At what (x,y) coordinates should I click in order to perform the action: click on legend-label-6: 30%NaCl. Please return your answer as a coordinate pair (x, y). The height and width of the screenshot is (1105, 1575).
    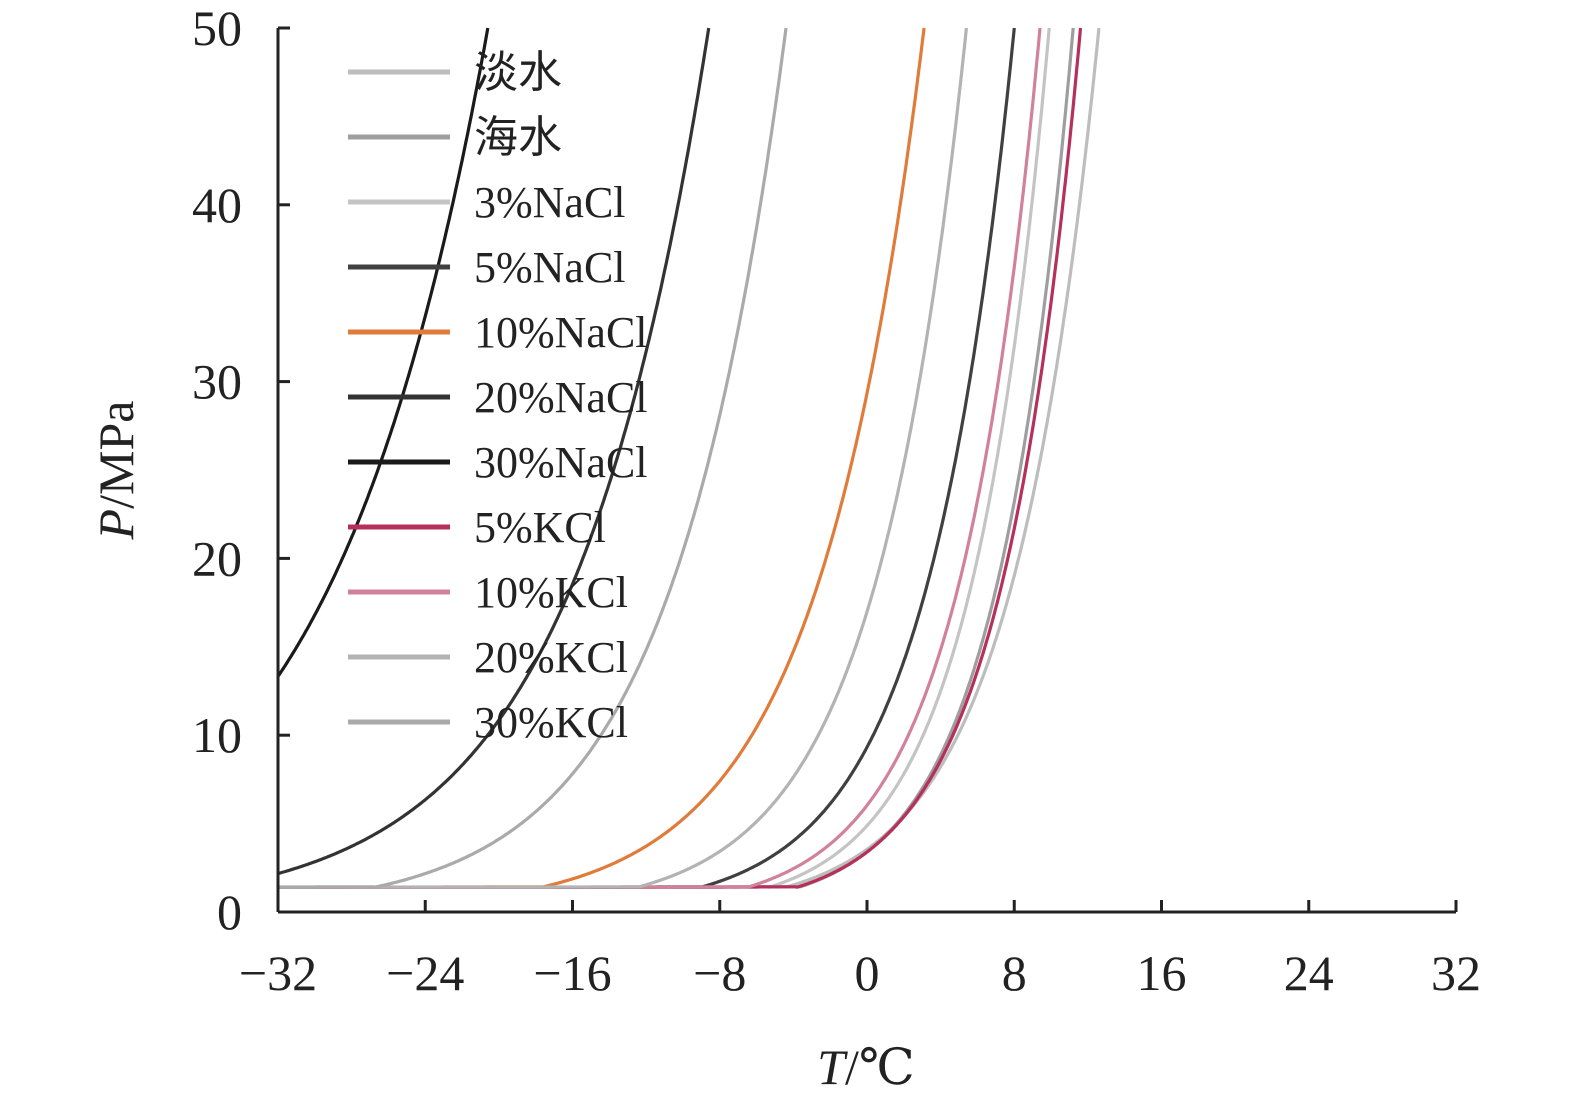
    Looking at the image, I should click on (561, 462).